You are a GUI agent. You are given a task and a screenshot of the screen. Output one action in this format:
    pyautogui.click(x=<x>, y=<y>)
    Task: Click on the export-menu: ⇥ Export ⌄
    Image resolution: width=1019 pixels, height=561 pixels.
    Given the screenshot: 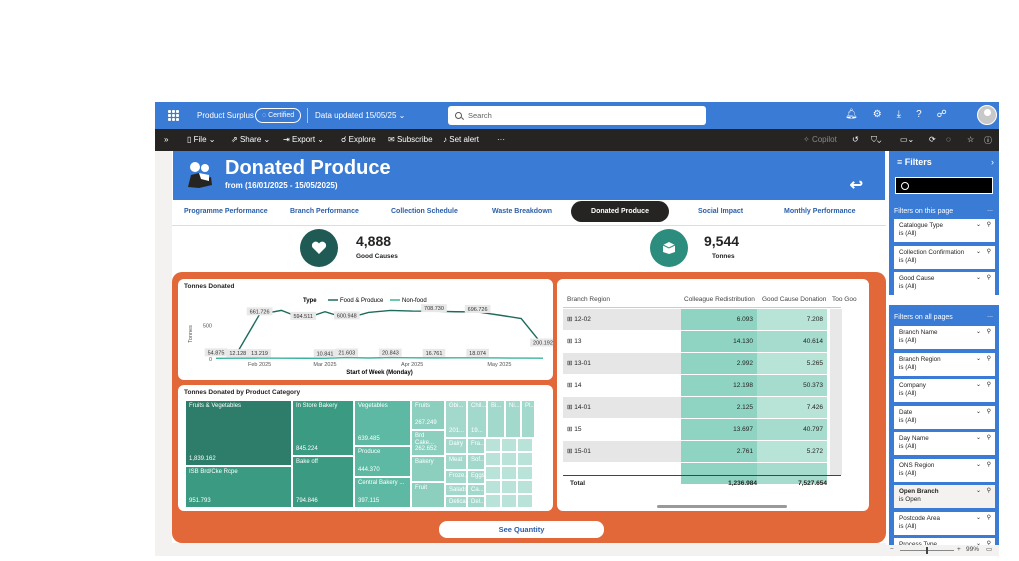 What is the action you would take?
    pyautogui.click(x=303, y=139)
    